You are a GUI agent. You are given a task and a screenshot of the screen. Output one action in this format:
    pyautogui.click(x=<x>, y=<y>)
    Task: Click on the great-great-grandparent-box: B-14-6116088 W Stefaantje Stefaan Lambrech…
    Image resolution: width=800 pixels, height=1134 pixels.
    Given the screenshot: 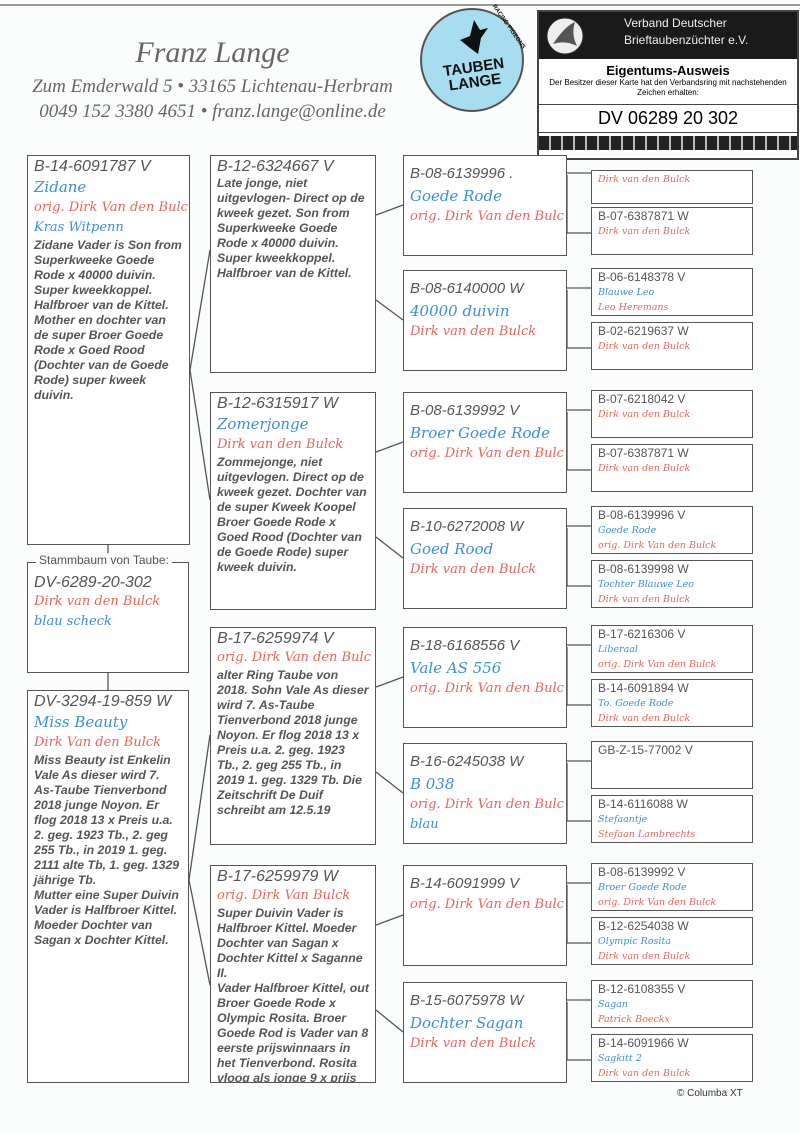 What is the action you would take?
    pyautogui.click(x=672, y=819)
    